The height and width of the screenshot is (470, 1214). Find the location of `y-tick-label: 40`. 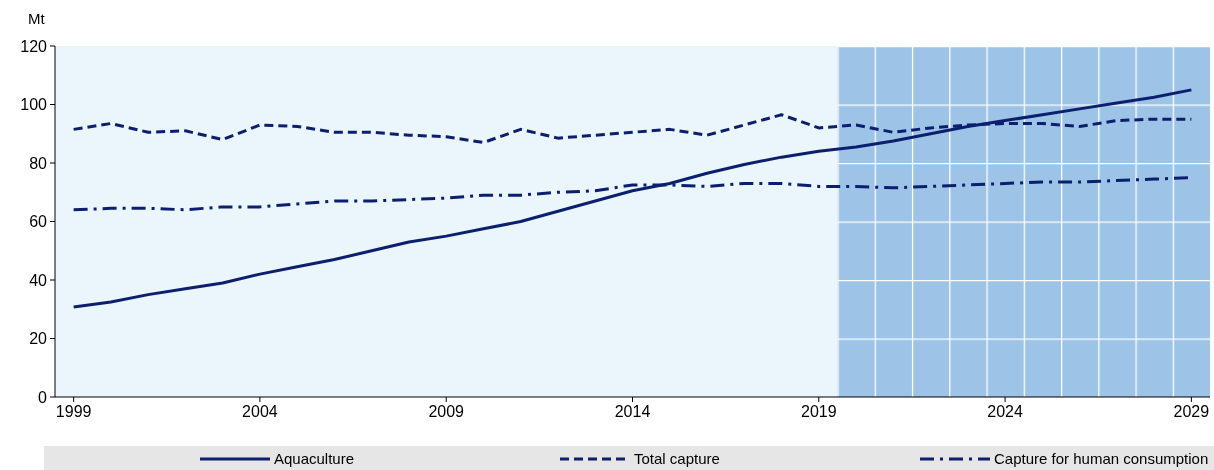

y-tick-label: 40 is located at coordinates (38, 280).